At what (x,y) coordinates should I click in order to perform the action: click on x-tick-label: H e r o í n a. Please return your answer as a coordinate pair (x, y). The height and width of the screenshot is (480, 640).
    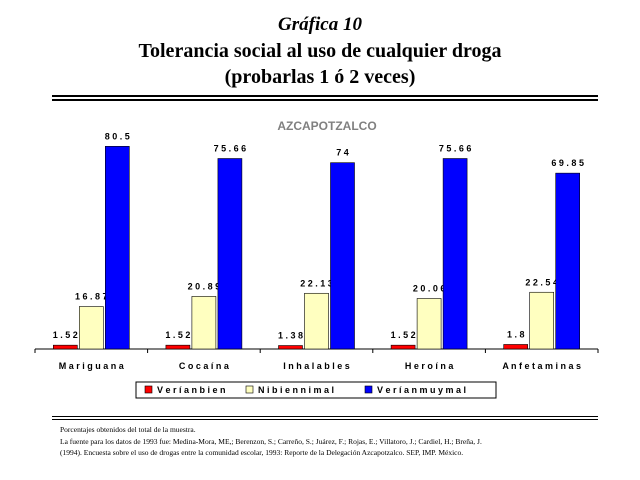
    Looking at the image, I should click on (430, 366).